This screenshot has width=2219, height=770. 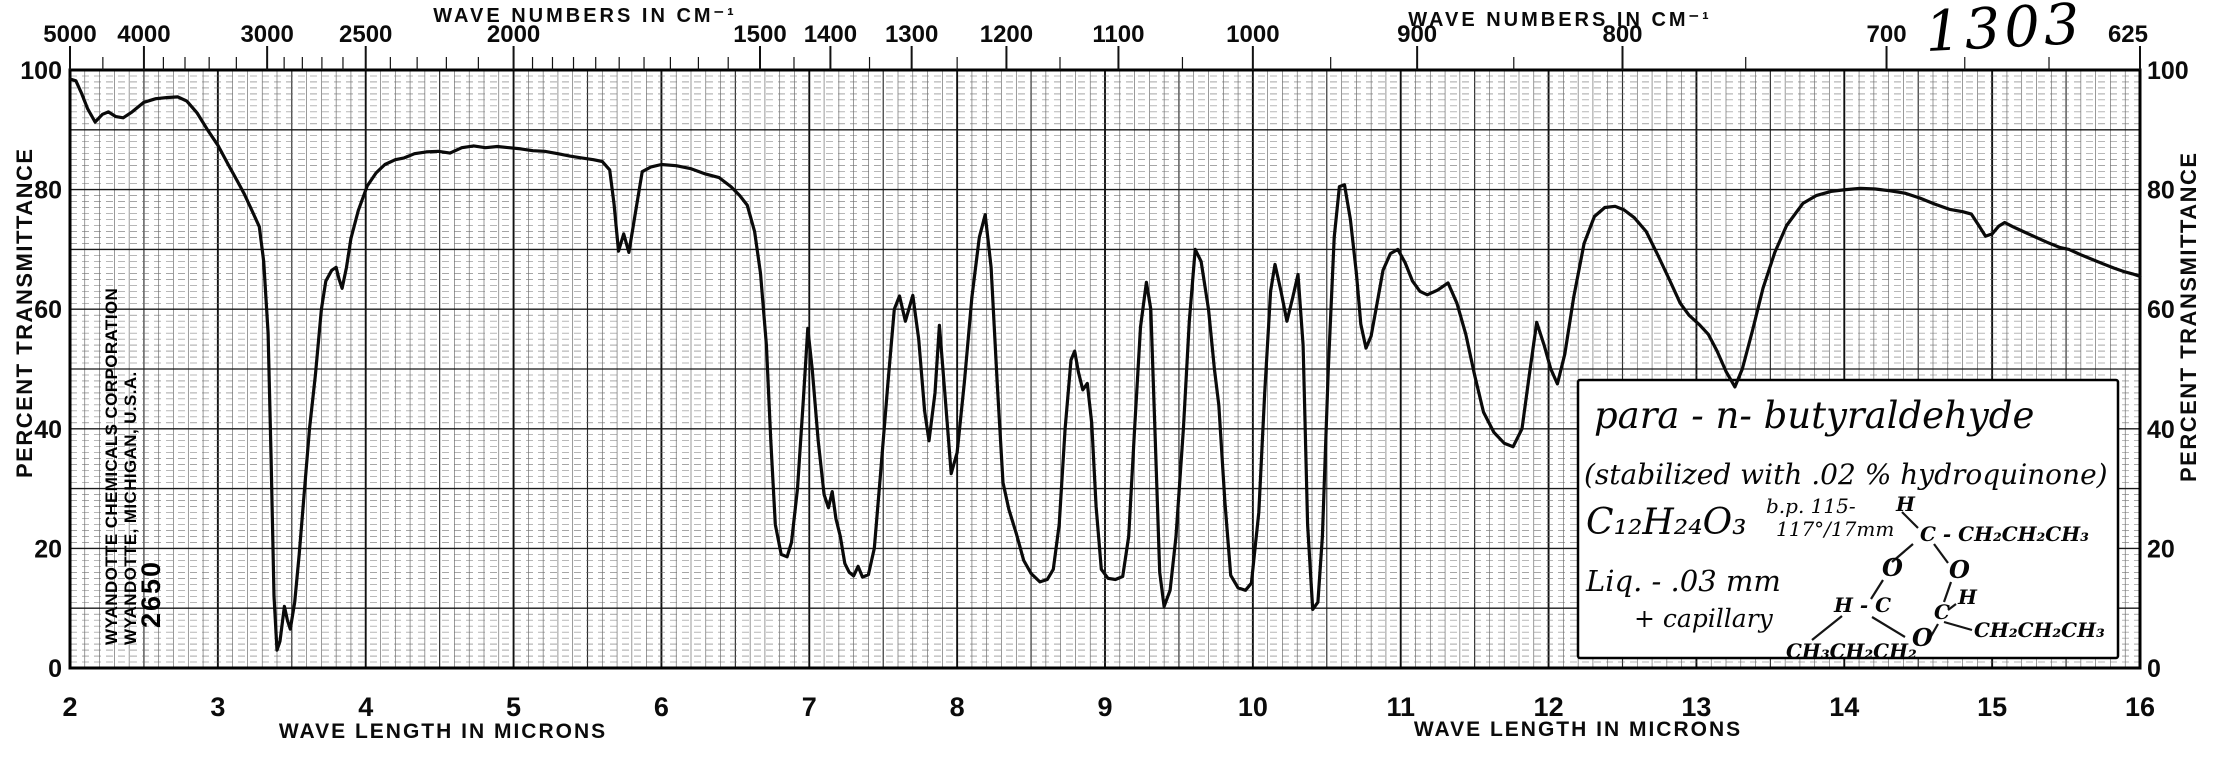 What do you see at coordinates (1862, 605) in the screenshot?
I see `structure-atom: H - C` at bounding box center [1862, 605].